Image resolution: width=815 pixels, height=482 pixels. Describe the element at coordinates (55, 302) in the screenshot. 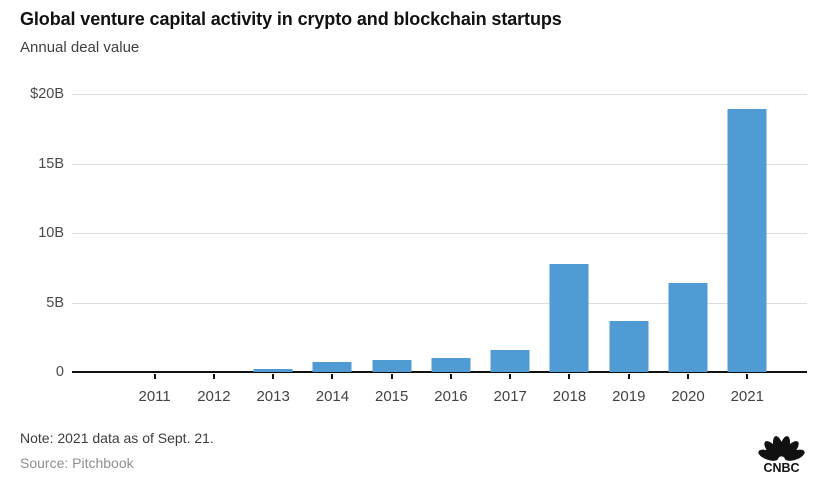

I see `y-axis-tick-label: 5B` at that location.